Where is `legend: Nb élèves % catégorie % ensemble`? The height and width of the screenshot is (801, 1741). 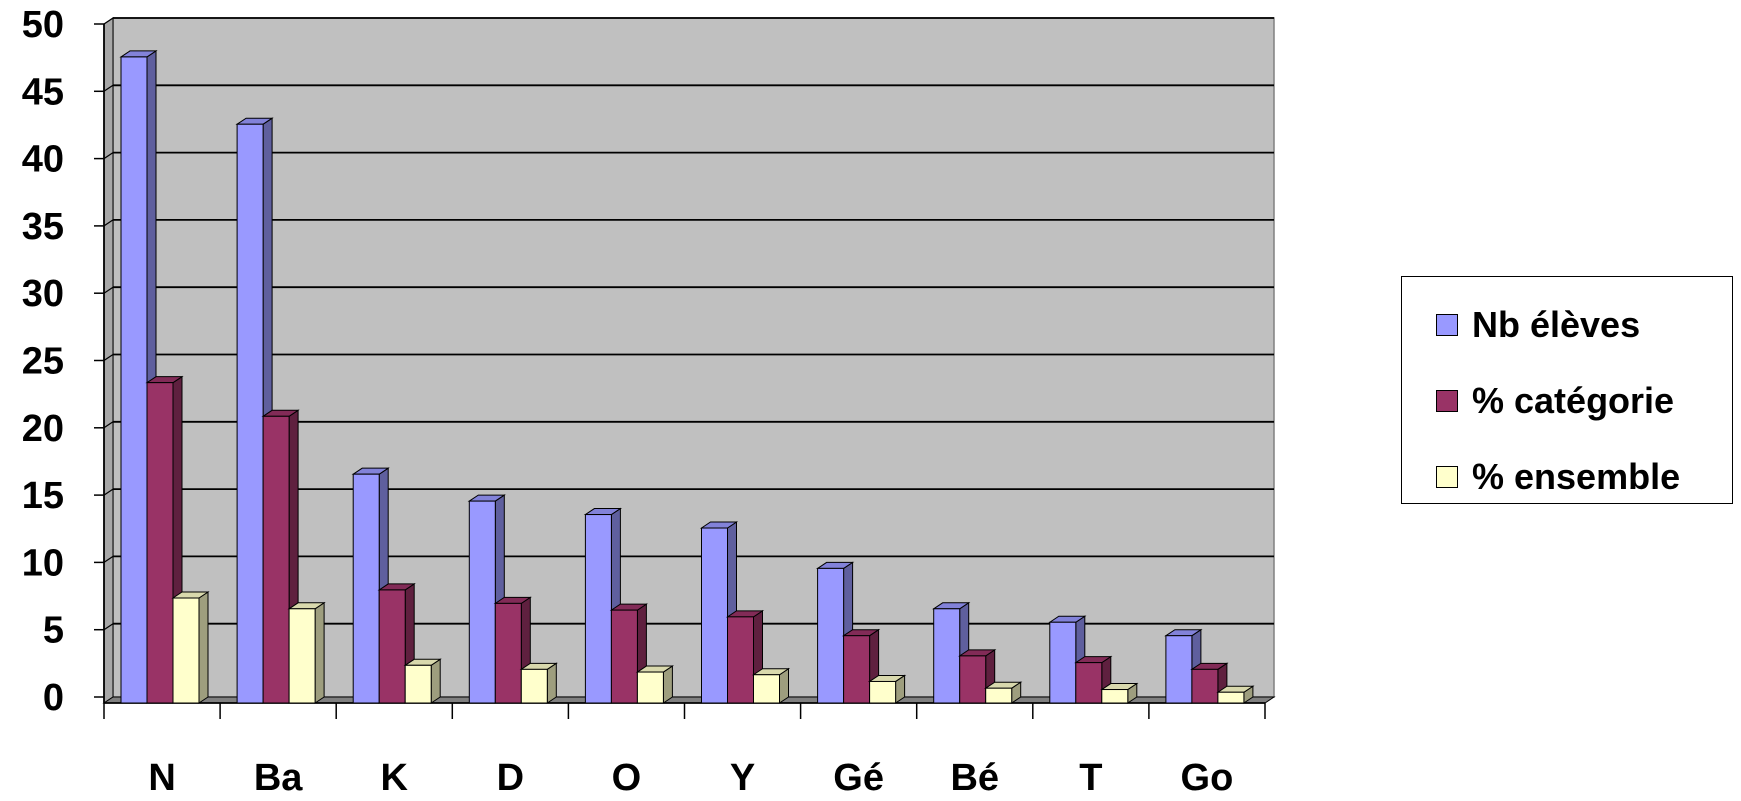 legend: Nb élèves % catégorie % ensemble is located at coordinates (1567, 390).